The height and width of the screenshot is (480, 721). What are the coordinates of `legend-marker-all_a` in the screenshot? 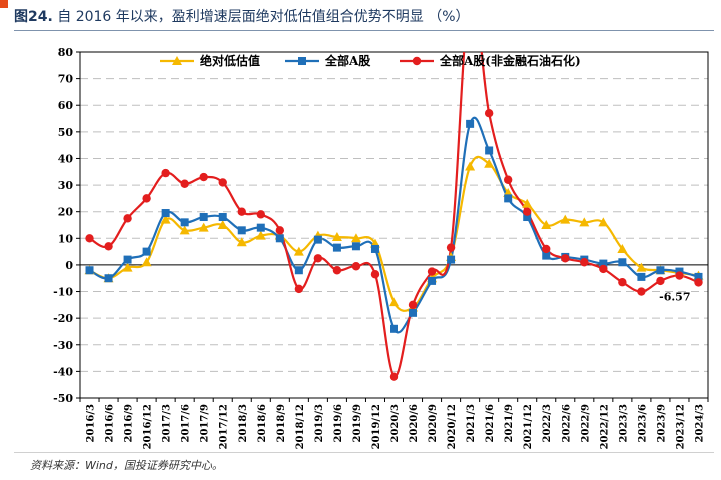 It's located at (302, 61).